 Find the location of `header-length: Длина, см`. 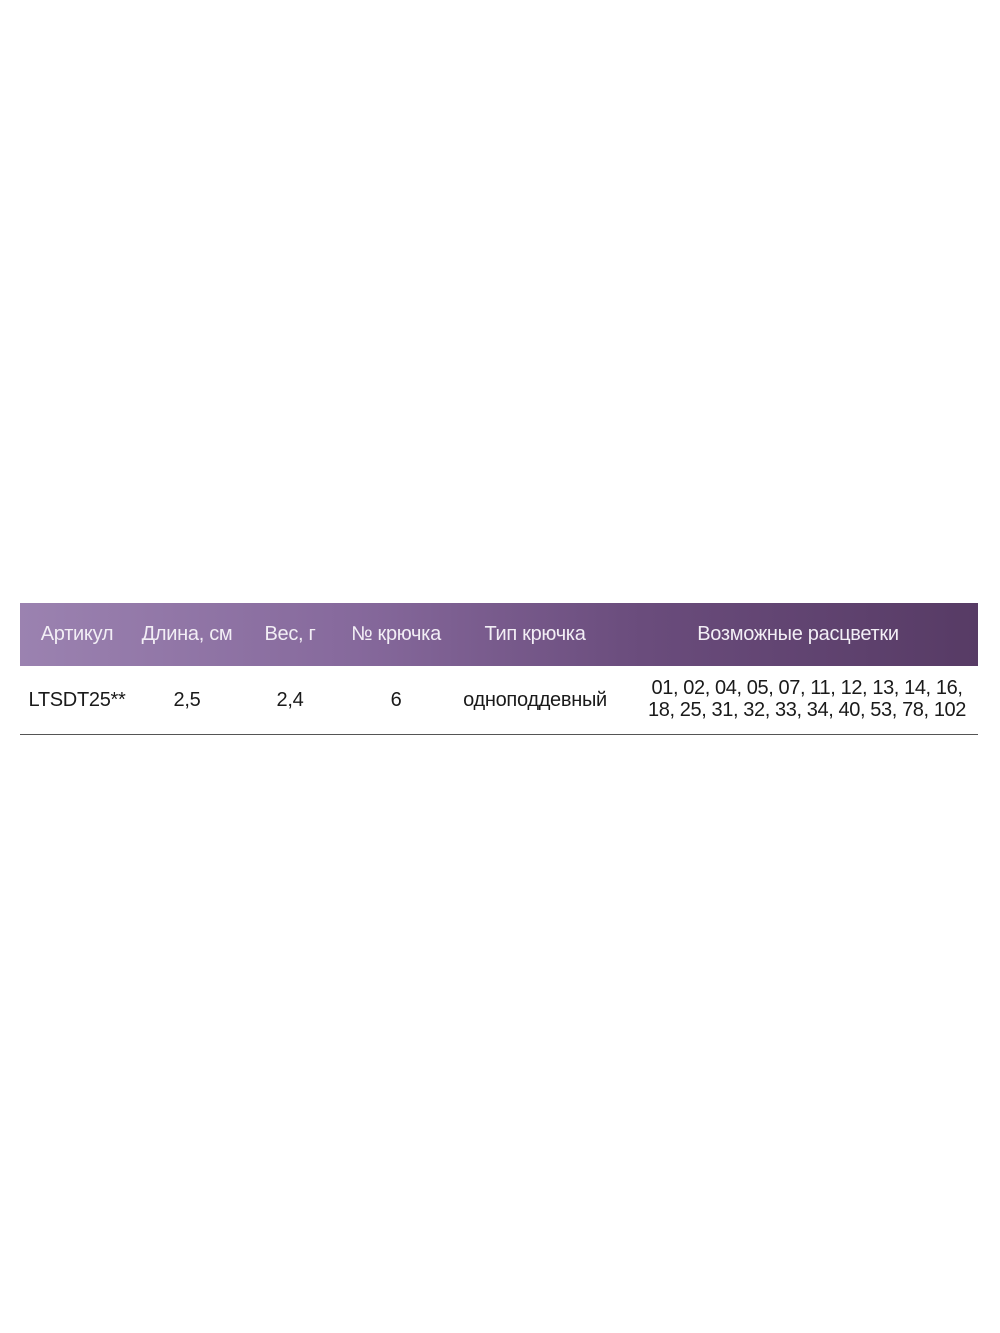

header-length: Длина, см is located at coordinates (187, 634).